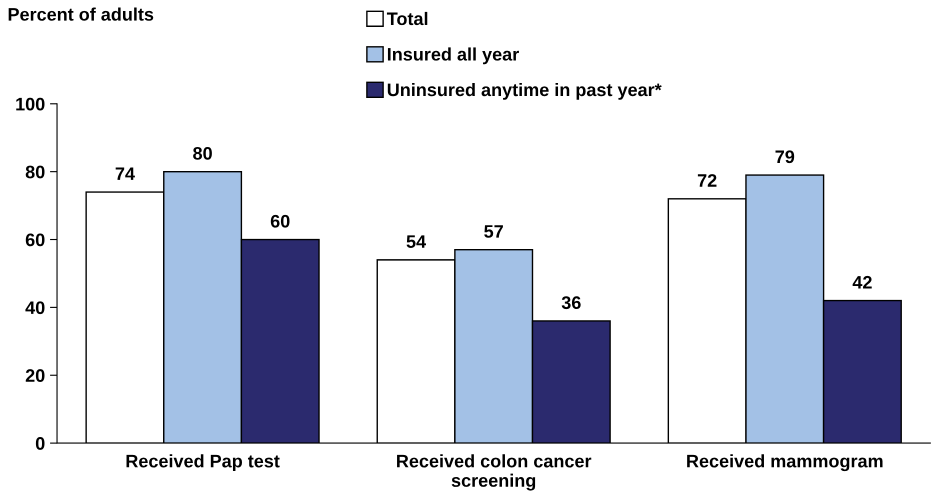 The image size is (935, 499). Describe the element at coordinates (35, 239) in the screenshot. I see `y-tick-label: 60` at that location.